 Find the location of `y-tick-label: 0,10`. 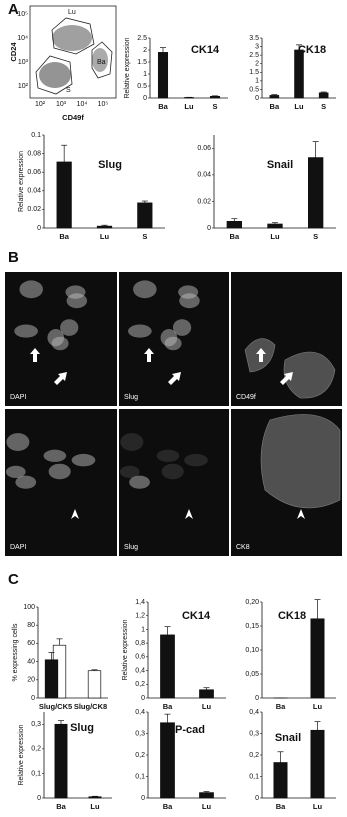

y-tick-label: 0,10 is located at coordinates (252, 650).